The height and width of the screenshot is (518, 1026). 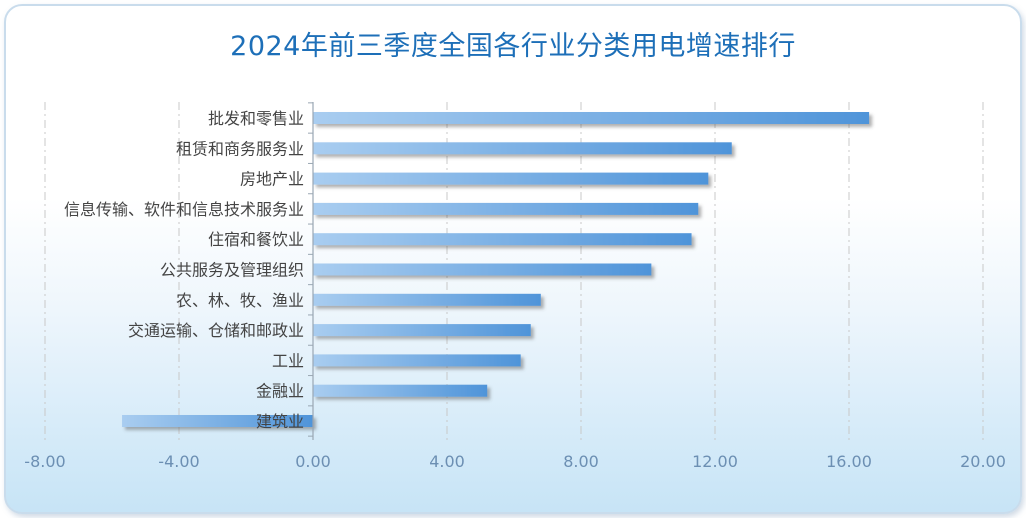 I want to click on chart-title: 2024年前三季度全国各行业分类用电增速排行, so click(x=513, y=46).